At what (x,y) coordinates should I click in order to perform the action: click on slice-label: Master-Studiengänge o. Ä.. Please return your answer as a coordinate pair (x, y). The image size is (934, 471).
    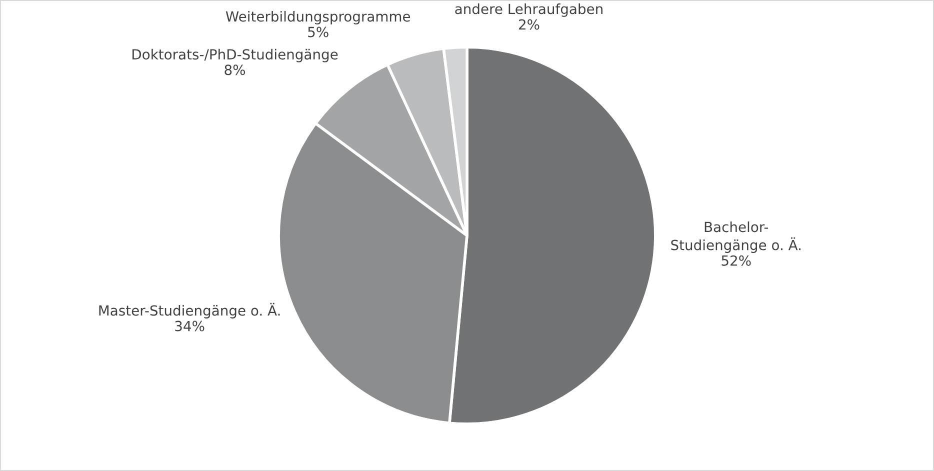
    Looking at the image, I should click on (189, 310).